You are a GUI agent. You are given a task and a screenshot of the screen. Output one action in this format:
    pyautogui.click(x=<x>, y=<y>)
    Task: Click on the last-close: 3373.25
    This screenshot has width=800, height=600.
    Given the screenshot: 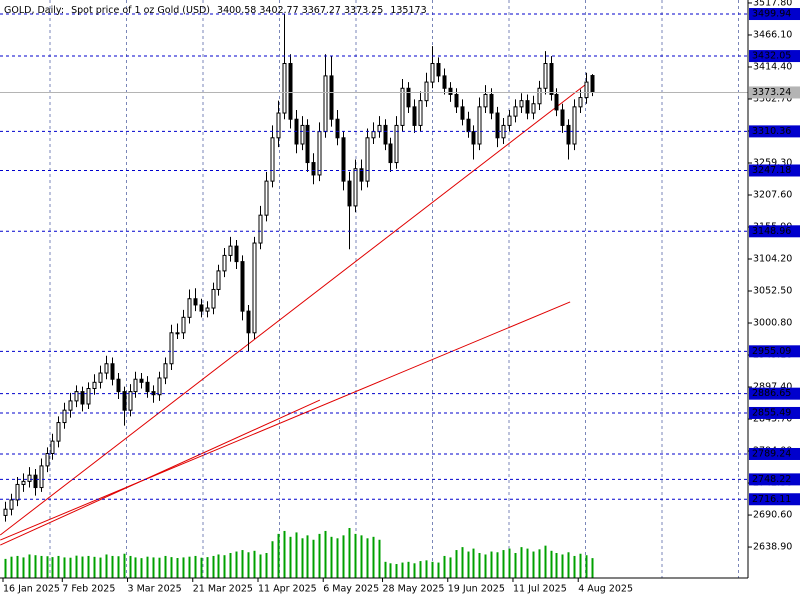 What is the action you would take?
    pyautogui.click(x=363, y=10)
    